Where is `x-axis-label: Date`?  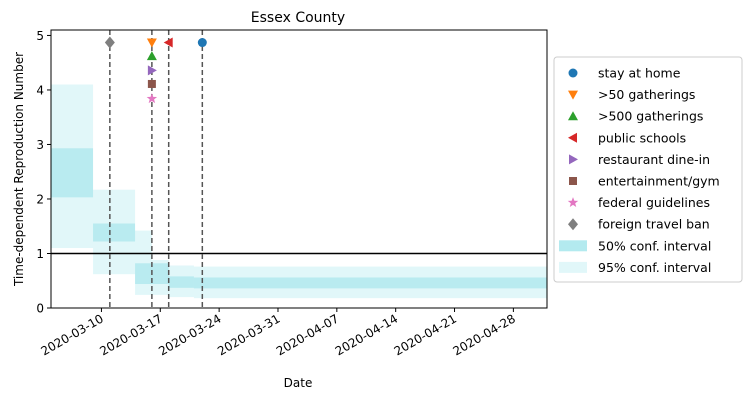
x-axis-label: Date is located at coordinates (298, 383).